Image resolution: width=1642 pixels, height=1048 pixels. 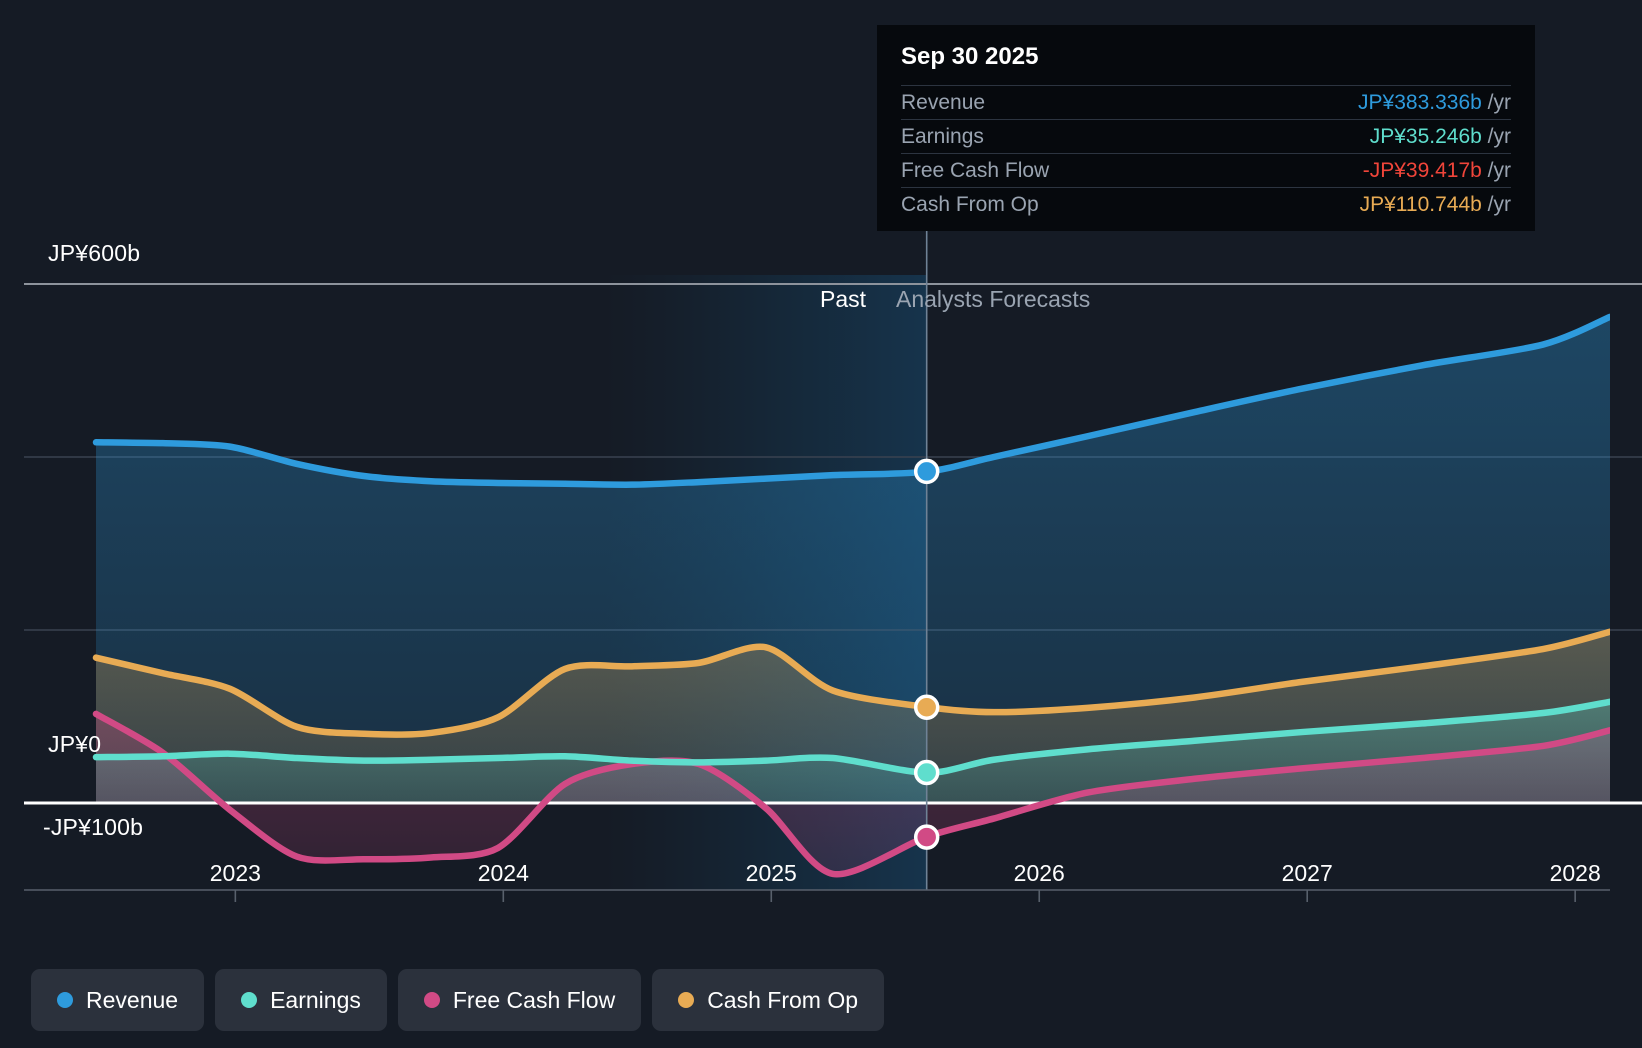 I want to click on tooltip-row: Revenue JP¥383.336b /yr, so click(x=1206, y=102).